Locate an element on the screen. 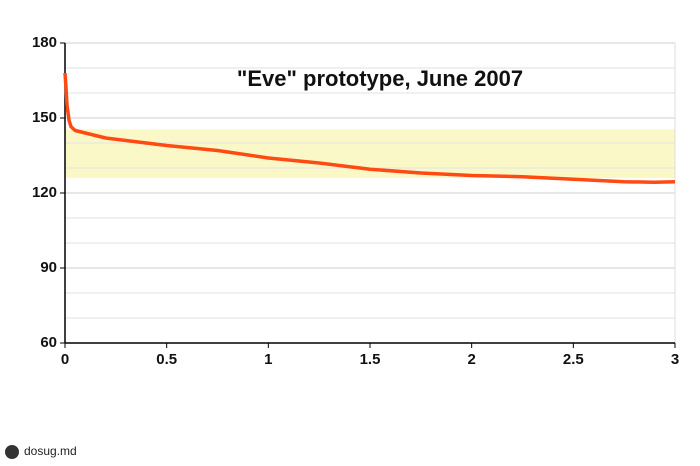 The width and height of the screenshot is (700, 466). y-tick-label: 120 is located at coordinates (44, 192).